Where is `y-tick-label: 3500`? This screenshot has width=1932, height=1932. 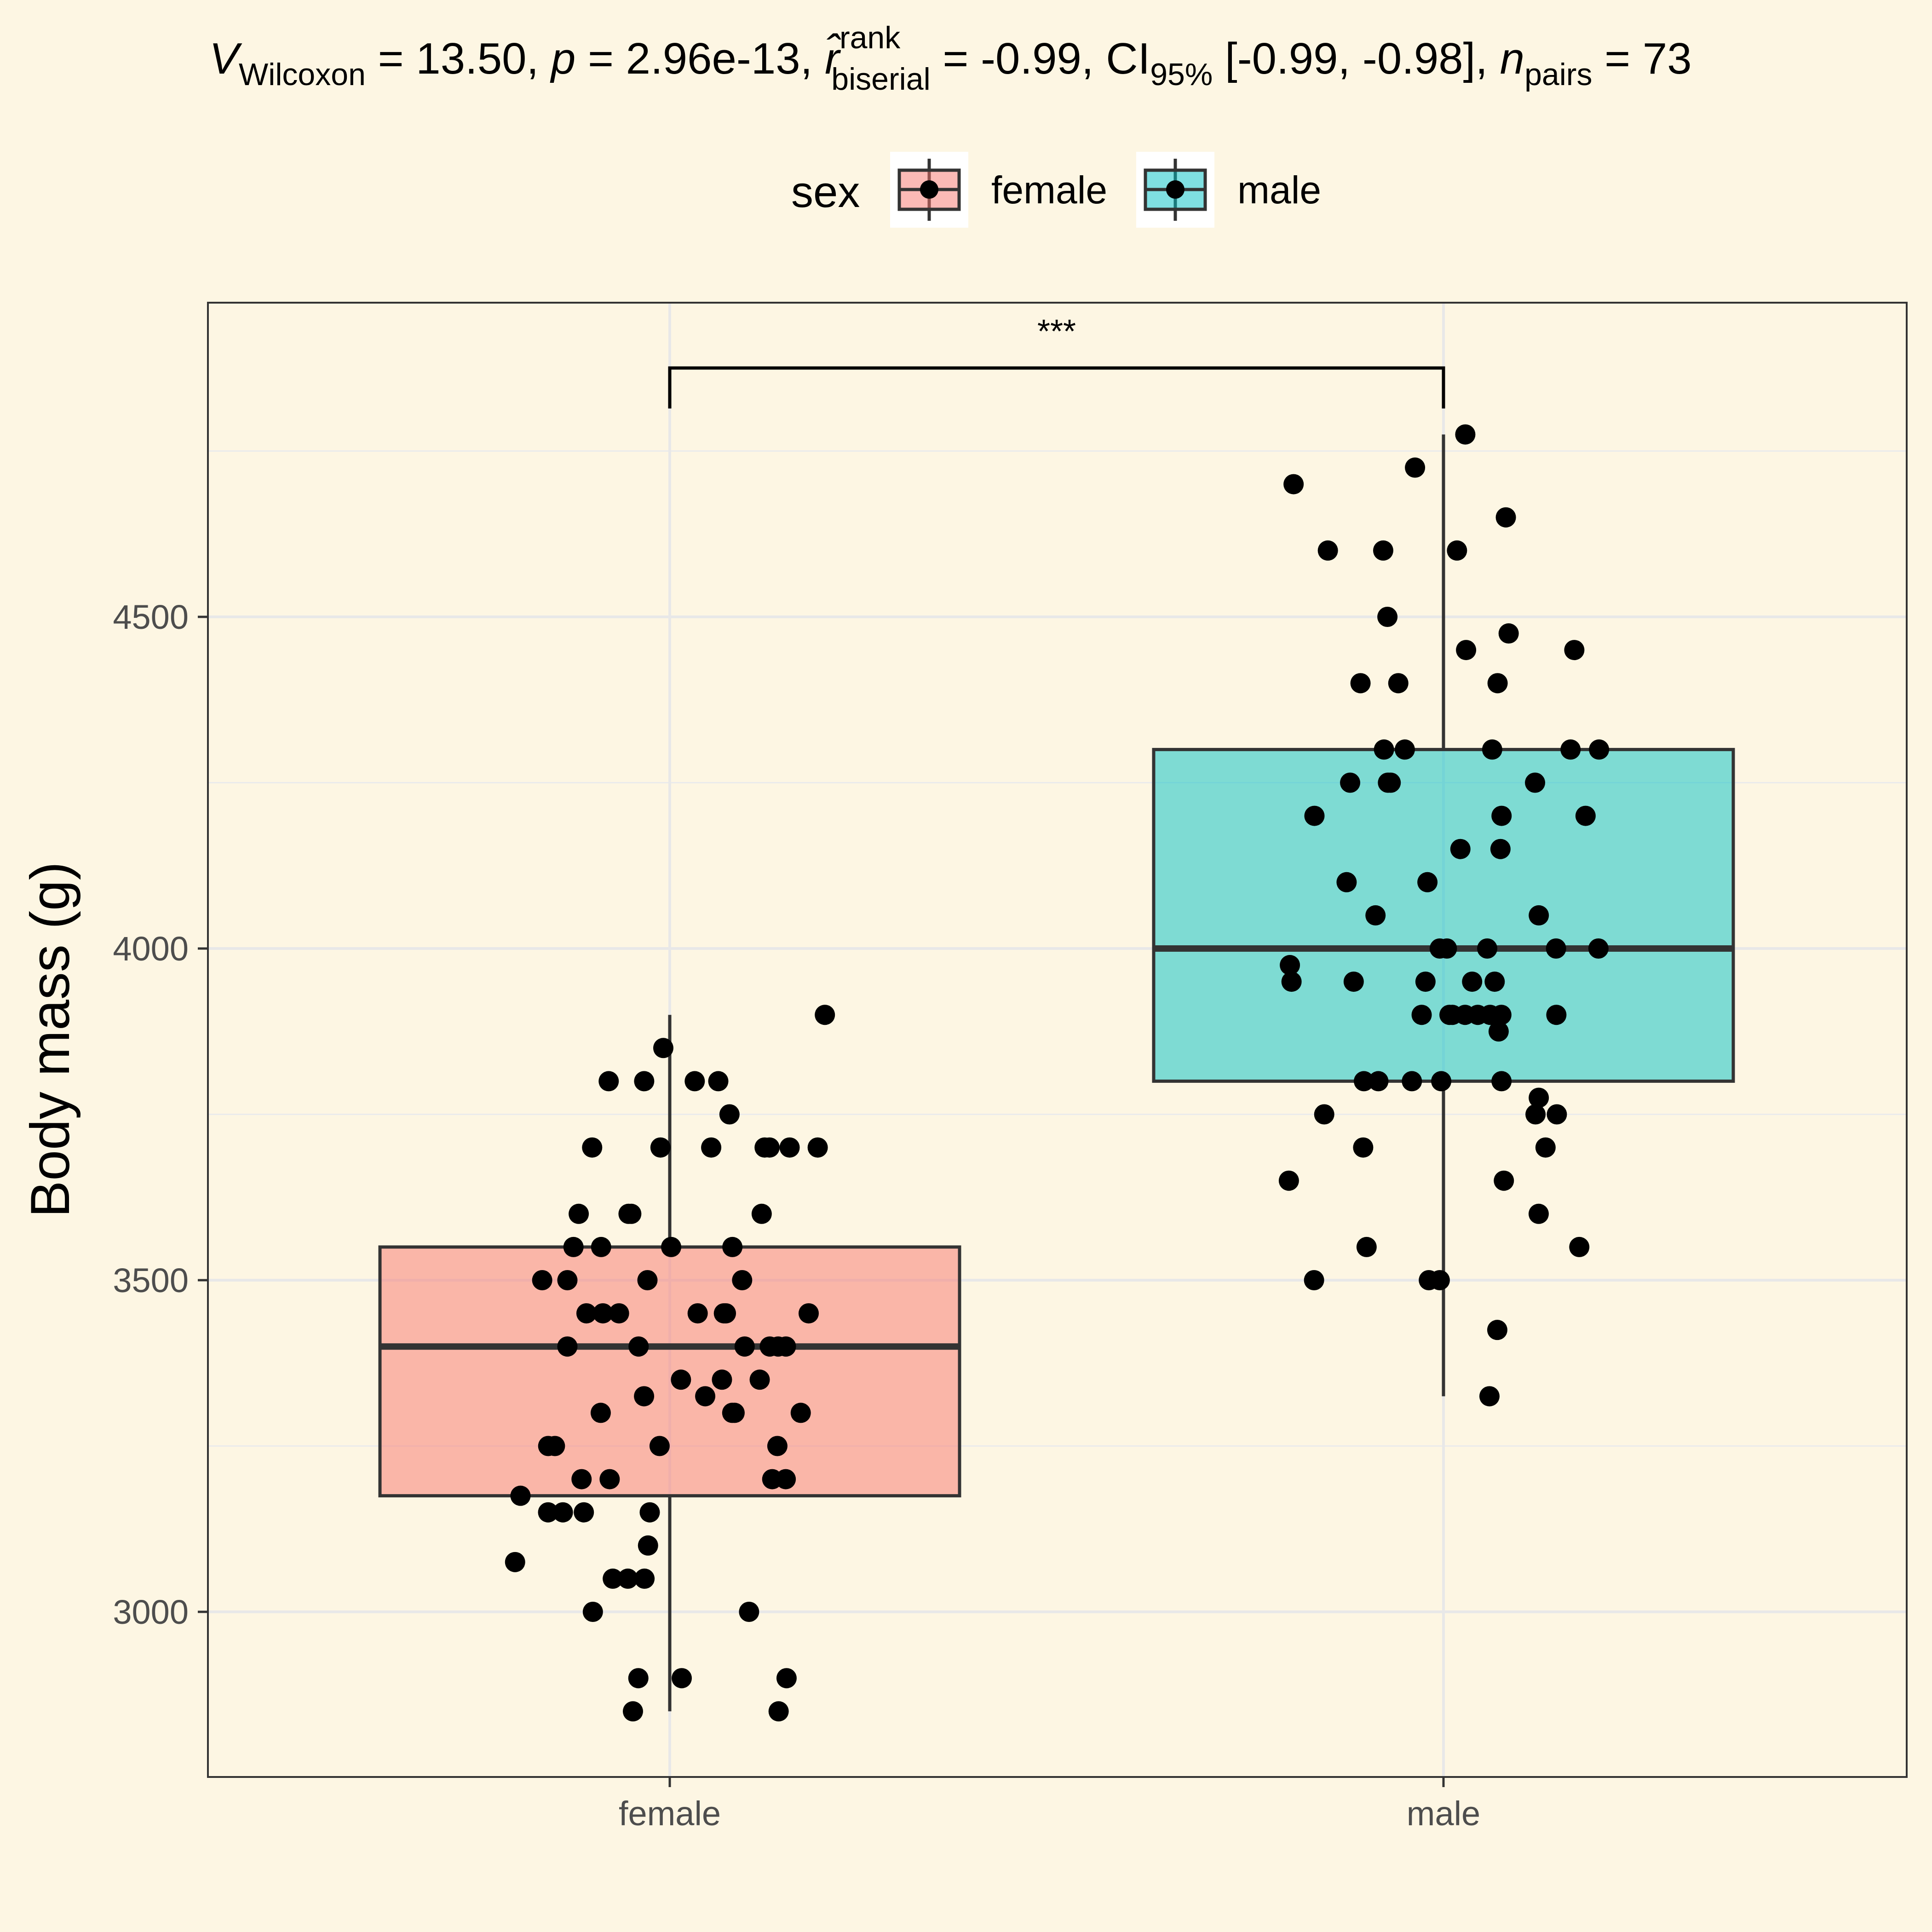
y-tick-label: 3500 is located at coordinates (151, 1280).